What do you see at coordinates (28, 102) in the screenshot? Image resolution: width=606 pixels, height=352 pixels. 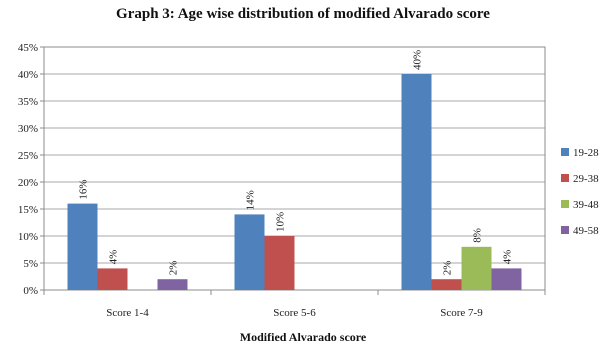 I see `y-tick-label: 35%` at bounding box center [28, 102].